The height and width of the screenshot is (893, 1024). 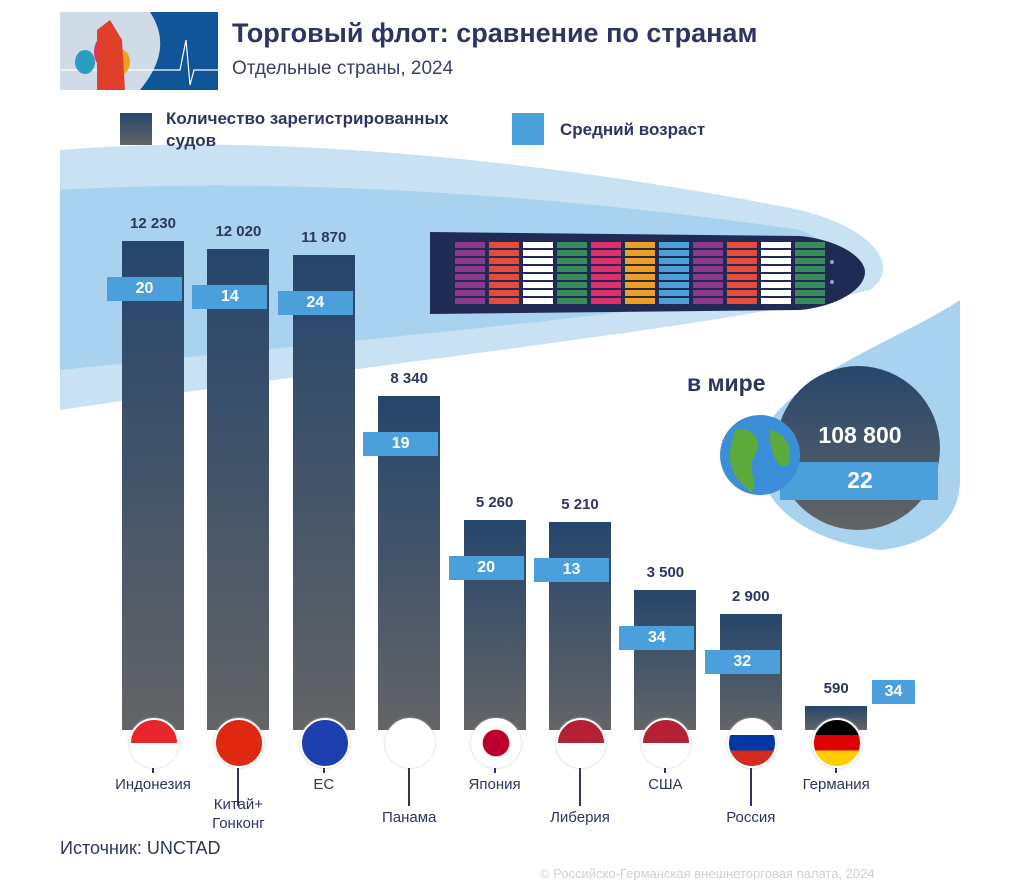 I want to click on source-note: Источник: UNCTAD, so click(x=140, y=848).